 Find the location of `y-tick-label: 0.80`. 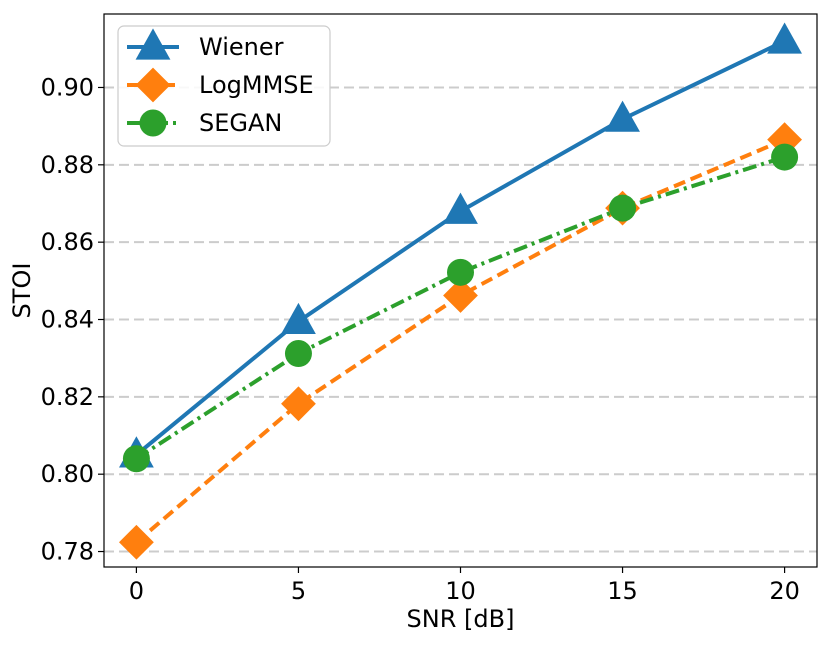

y-tick-label: 0.80 is located at coordinates (67, 474).